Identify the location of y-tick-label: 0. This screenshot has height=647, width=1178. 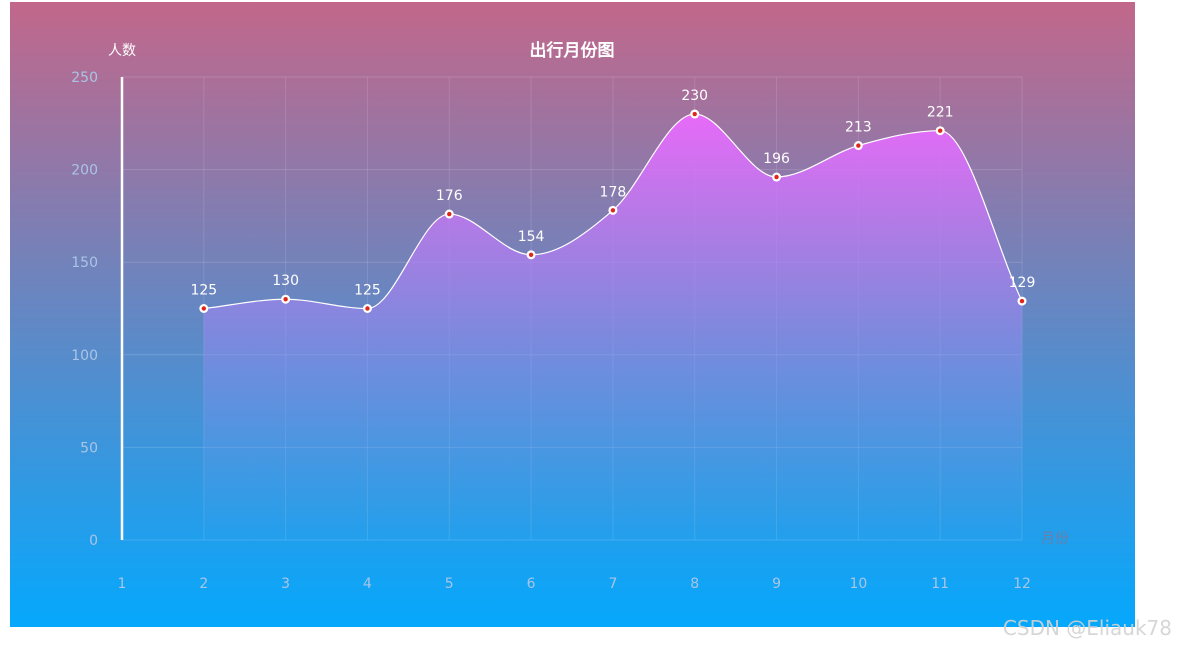
(93, 541).